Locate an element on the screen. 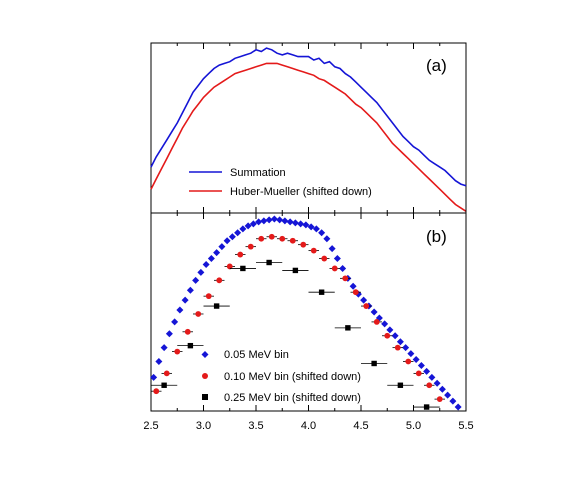 This screenshot has width=568, height=488. x-tick-label: 4.0 is located at coordinates (308, 426).